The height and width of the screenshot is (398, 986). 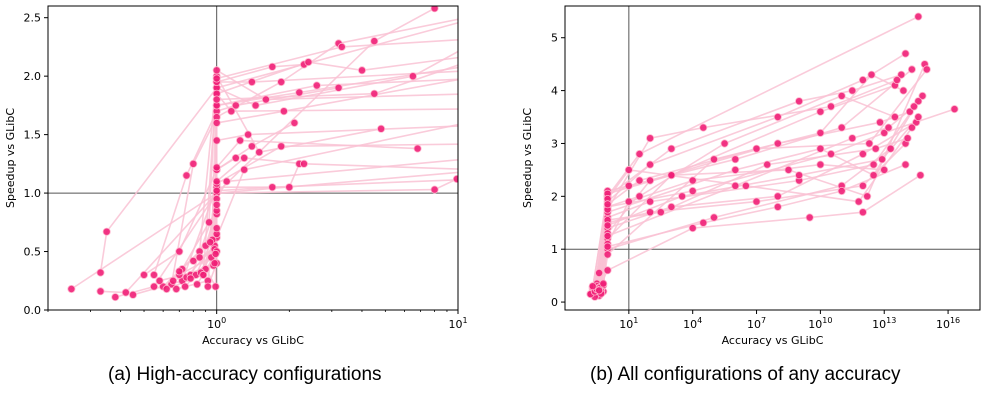 I want to click on y-tick-label: 4, so click(x=554, y=91).